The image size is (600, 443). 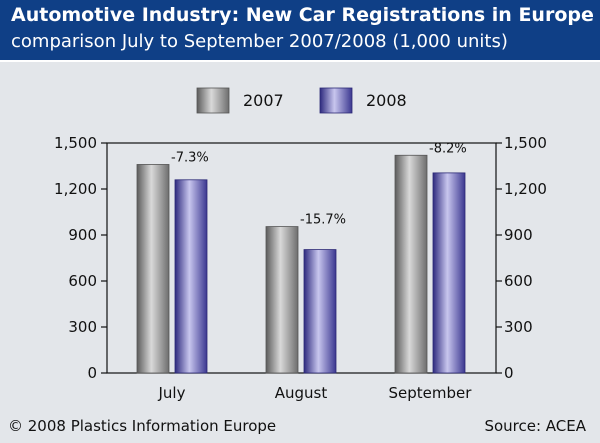 I want to click on y-tick-label-left: 1,500, so click(x=75, y=143).